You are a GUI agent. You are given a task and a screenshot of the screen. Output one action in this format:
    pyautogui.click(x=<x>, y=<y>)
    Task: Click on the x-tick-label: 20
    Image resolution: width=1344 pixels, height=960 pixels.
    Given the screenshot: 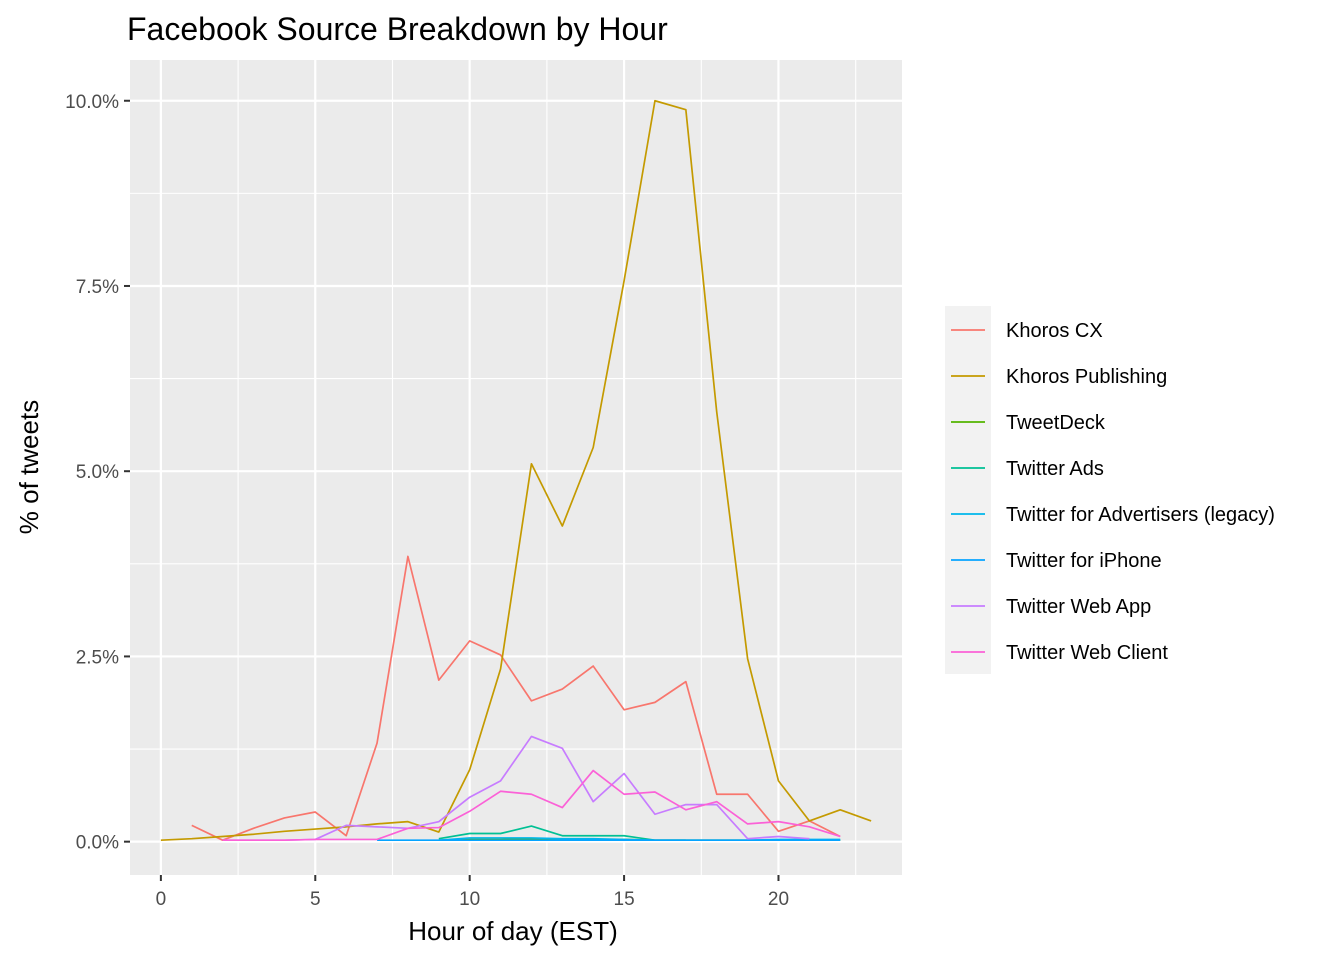 What is the action you would take?
    pyautogui.click(x=778, y=899)
    